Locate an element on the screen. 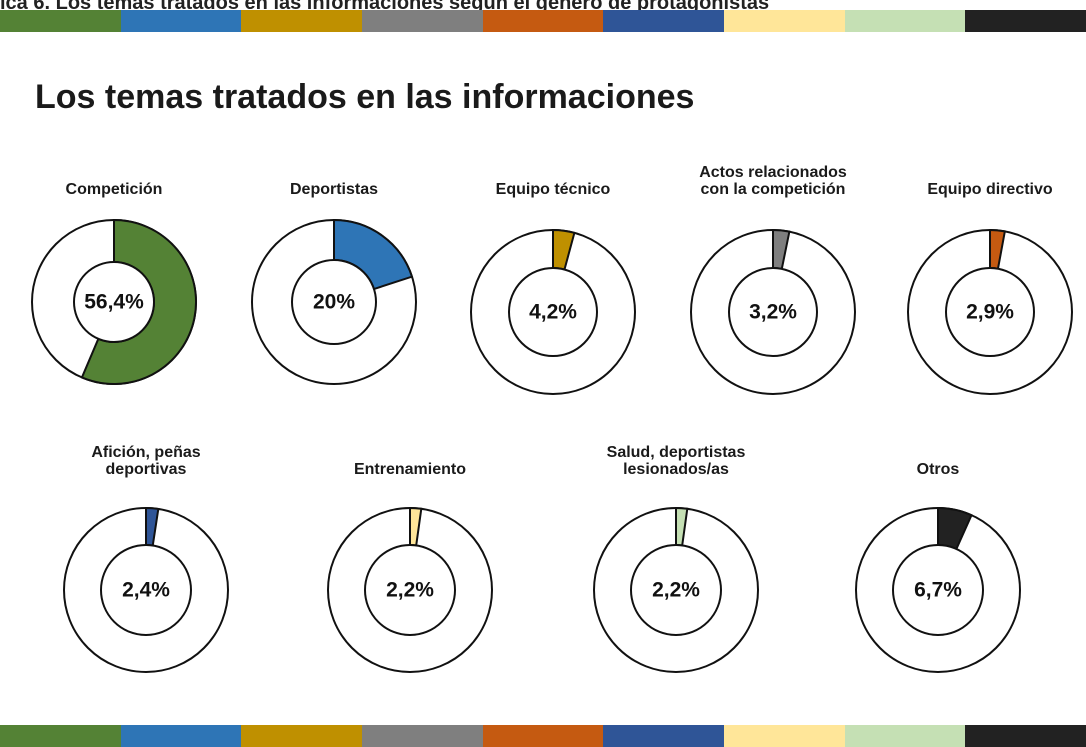  value-label: 2,9% is located at coordinates (990, 312).